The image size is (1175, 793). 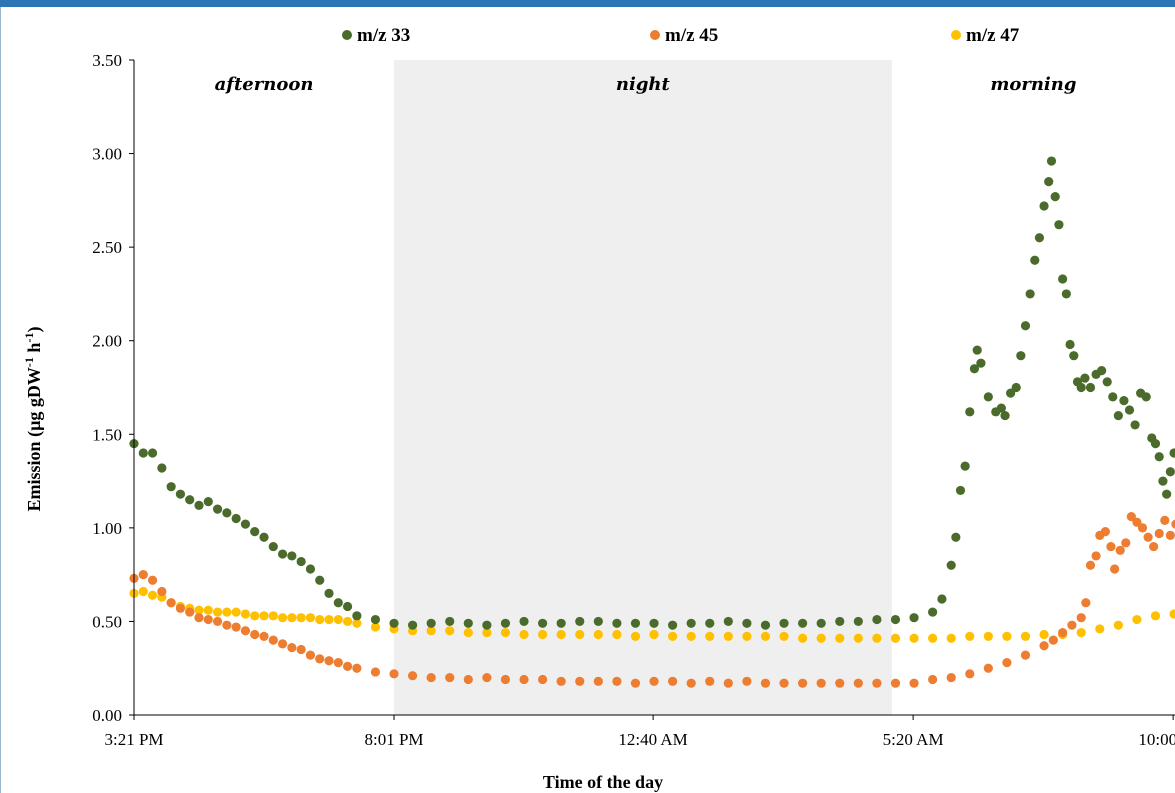 What do you see at coordinates (29, 362) in the screenshot?
I see `y-axis-title-sup1: -1` at bounding box center [29, 362].